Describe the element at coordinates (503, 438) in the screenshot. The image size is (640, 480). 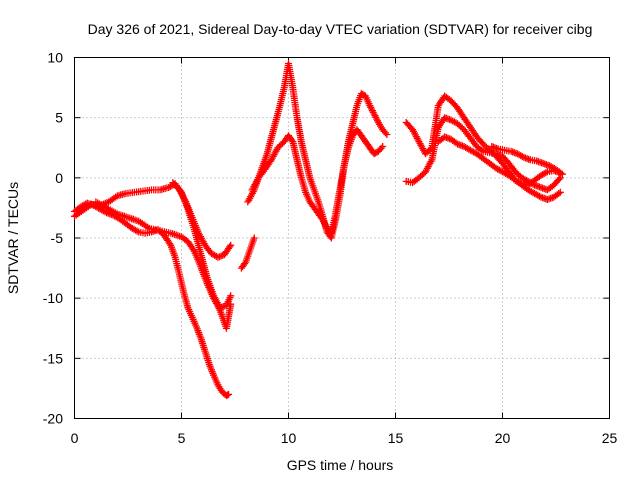
I see `x-tick-label: 20` at that location.